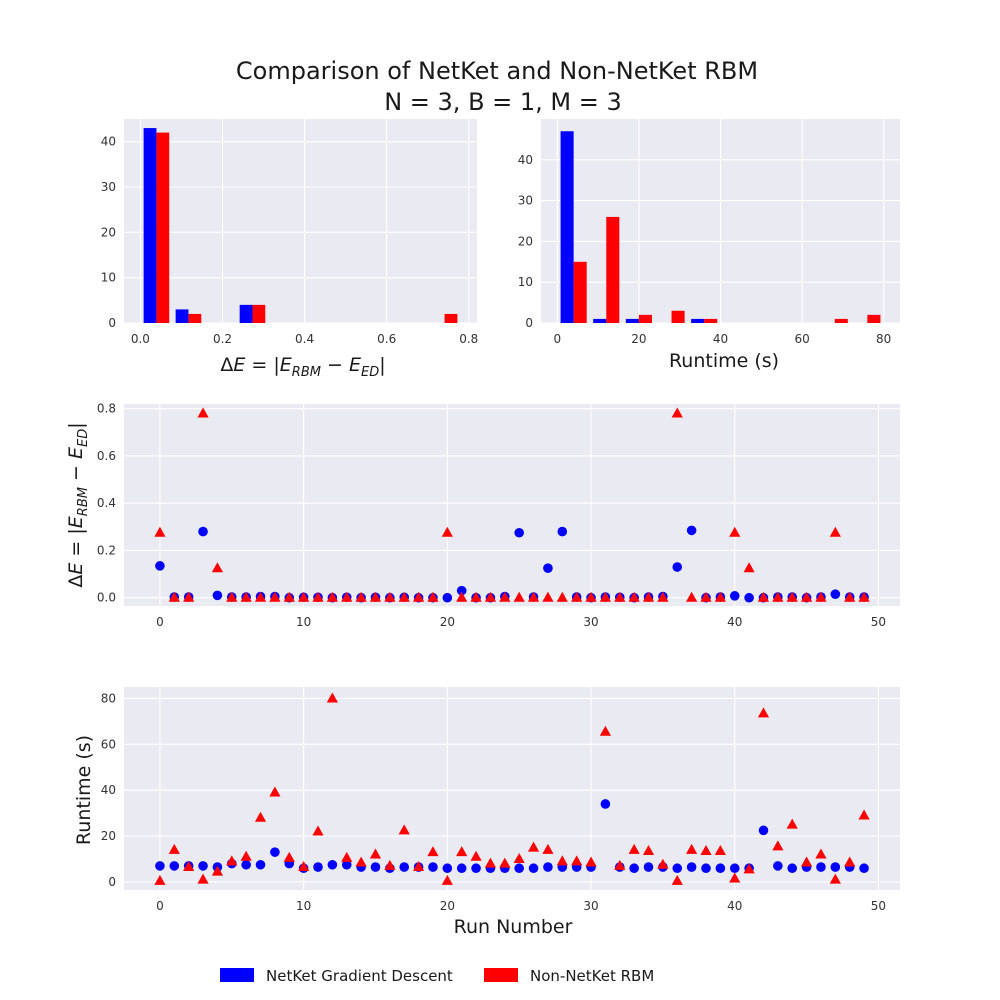 The height and width of the screenshot is (1000, 1000). I want to click on x-tick-label: 0.6, so click(386, 339).